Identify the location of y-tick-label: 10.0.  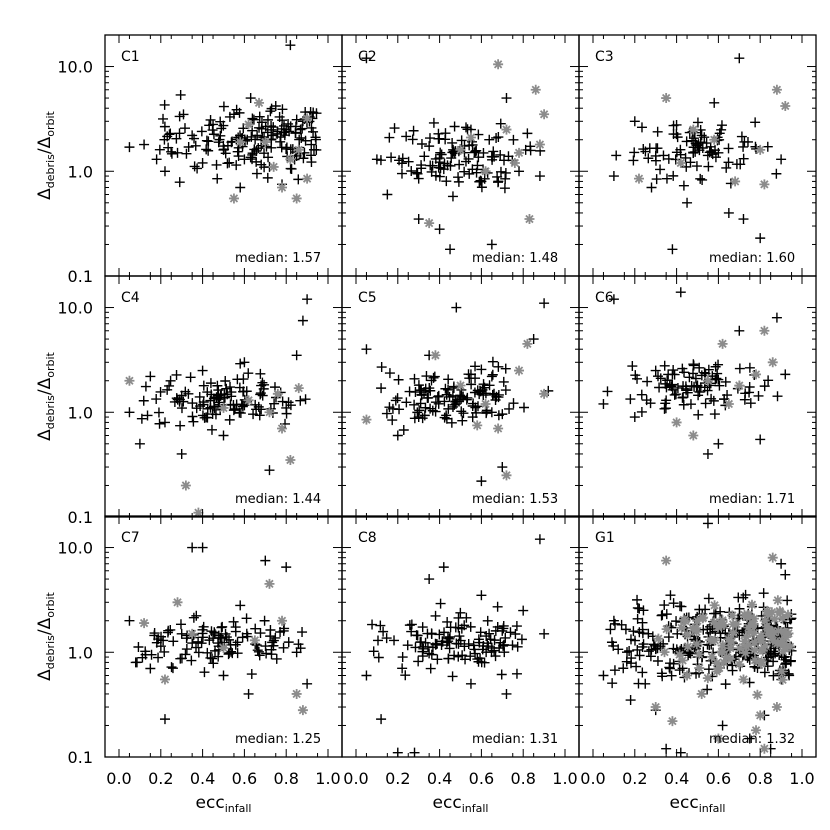
(75, 308).